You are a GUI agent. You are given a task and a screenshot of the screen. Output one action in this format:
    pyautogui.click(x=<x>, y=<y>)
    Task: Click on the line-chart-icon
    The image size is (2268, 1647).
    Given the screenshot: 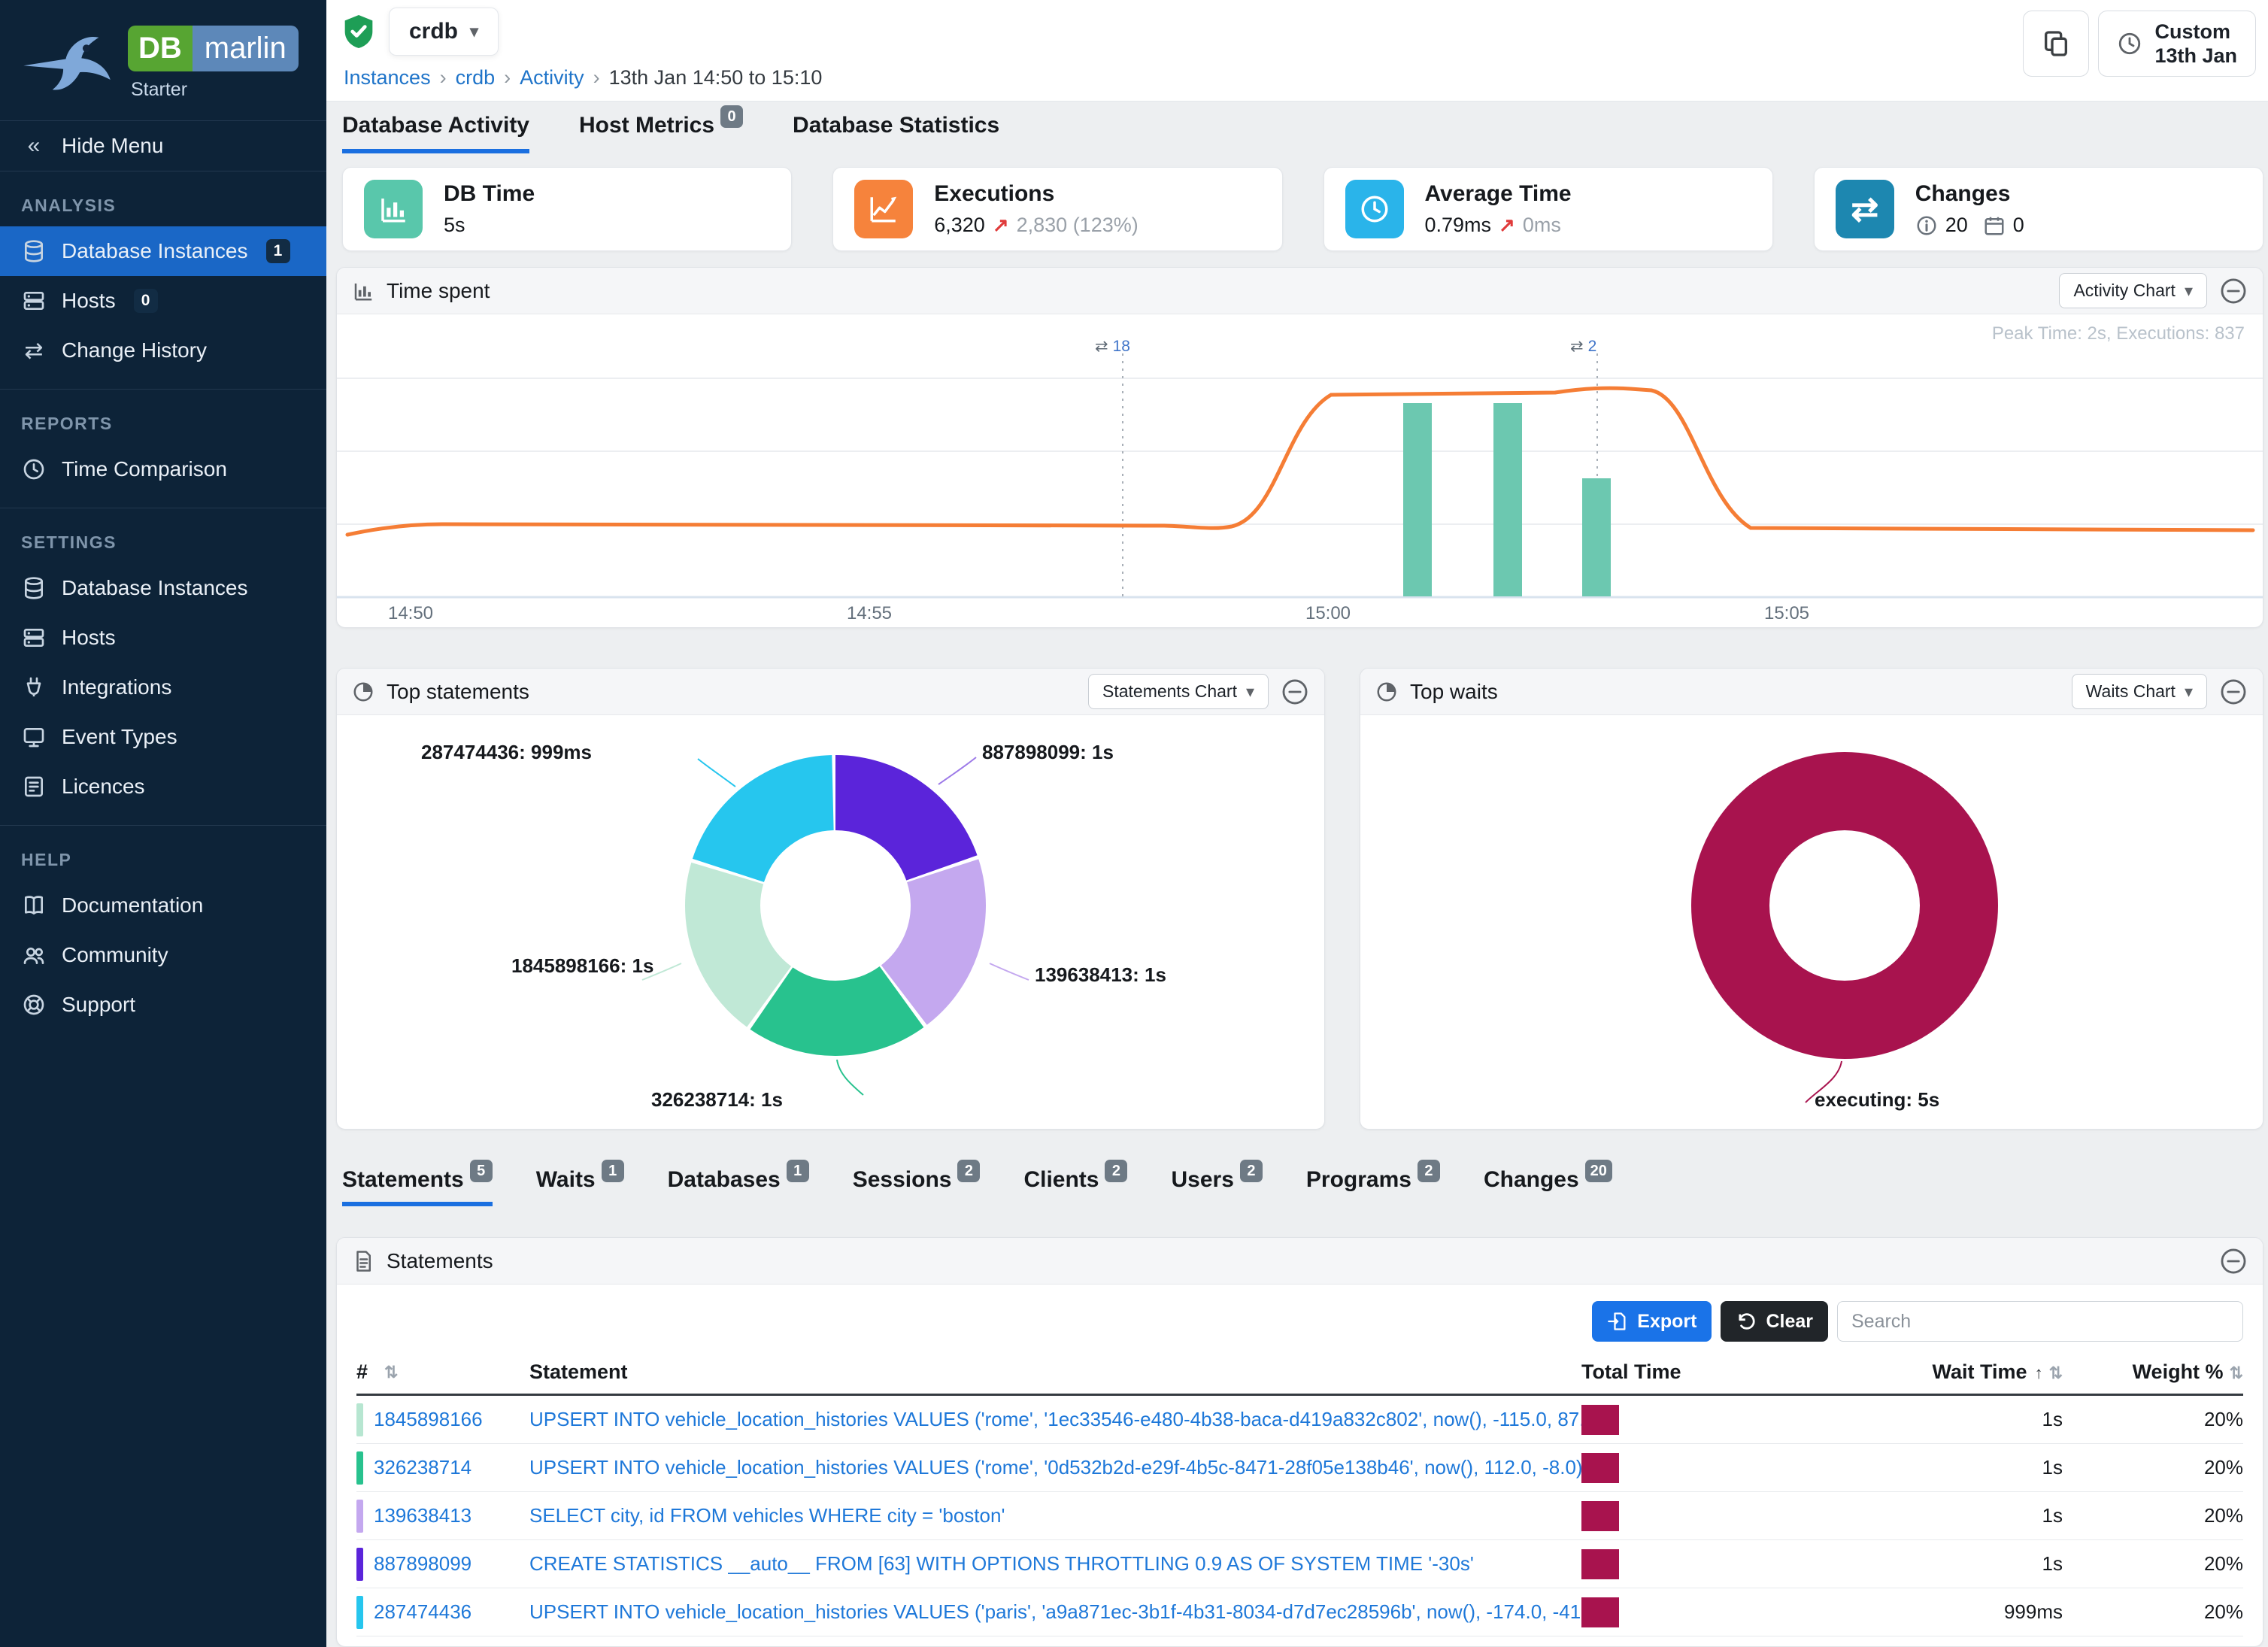 What is the action you would take?
    pyautogui.click(x=884, y=209)
    